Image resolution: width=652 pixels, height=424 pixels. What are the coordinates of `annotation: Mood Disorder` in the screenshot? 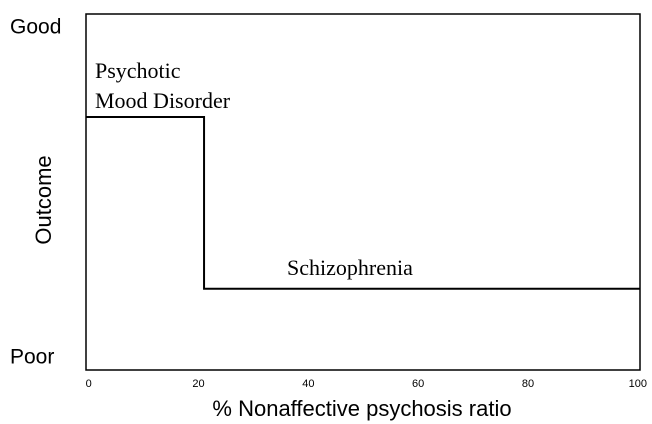 It's located at (163, 100).